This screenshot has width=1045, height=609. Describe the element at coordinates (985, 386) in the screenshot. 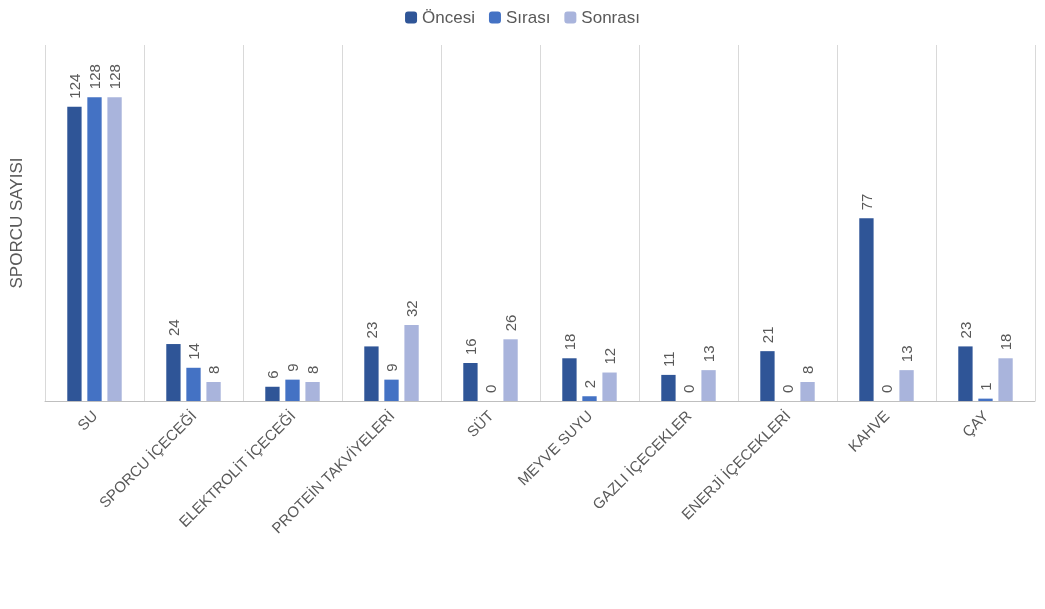

I see `data-label: 1` at that location.